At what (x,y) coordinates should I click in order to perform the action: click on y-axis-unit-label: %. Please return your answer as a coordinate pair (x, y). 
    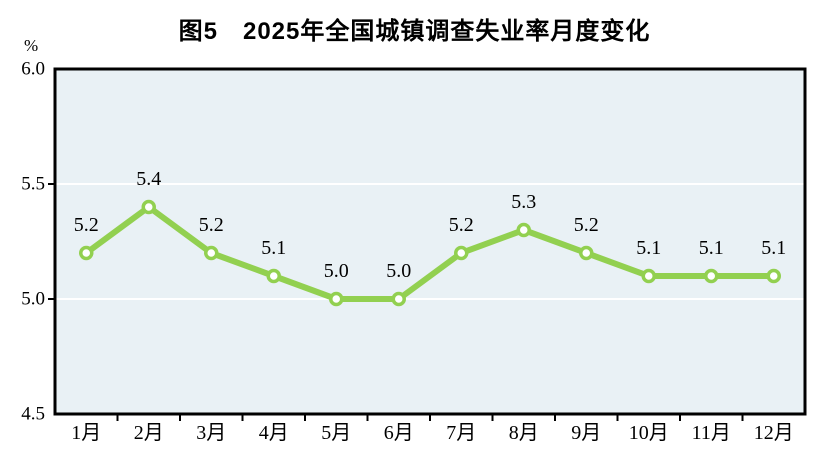
    Looking at the image, I should click on (31, 45).